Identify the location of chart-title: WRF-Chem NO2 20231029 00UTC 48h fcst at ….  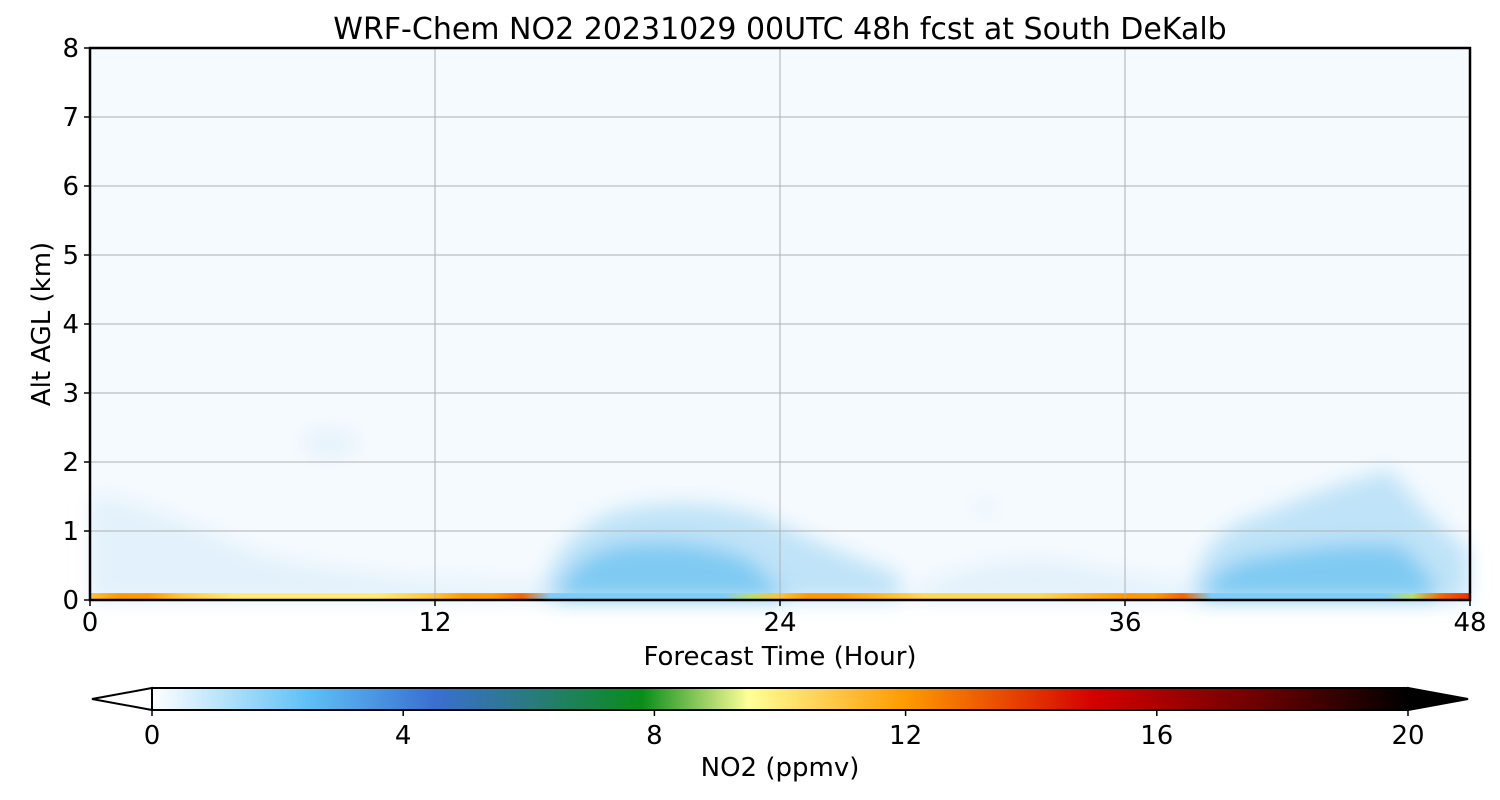
(779, 29).